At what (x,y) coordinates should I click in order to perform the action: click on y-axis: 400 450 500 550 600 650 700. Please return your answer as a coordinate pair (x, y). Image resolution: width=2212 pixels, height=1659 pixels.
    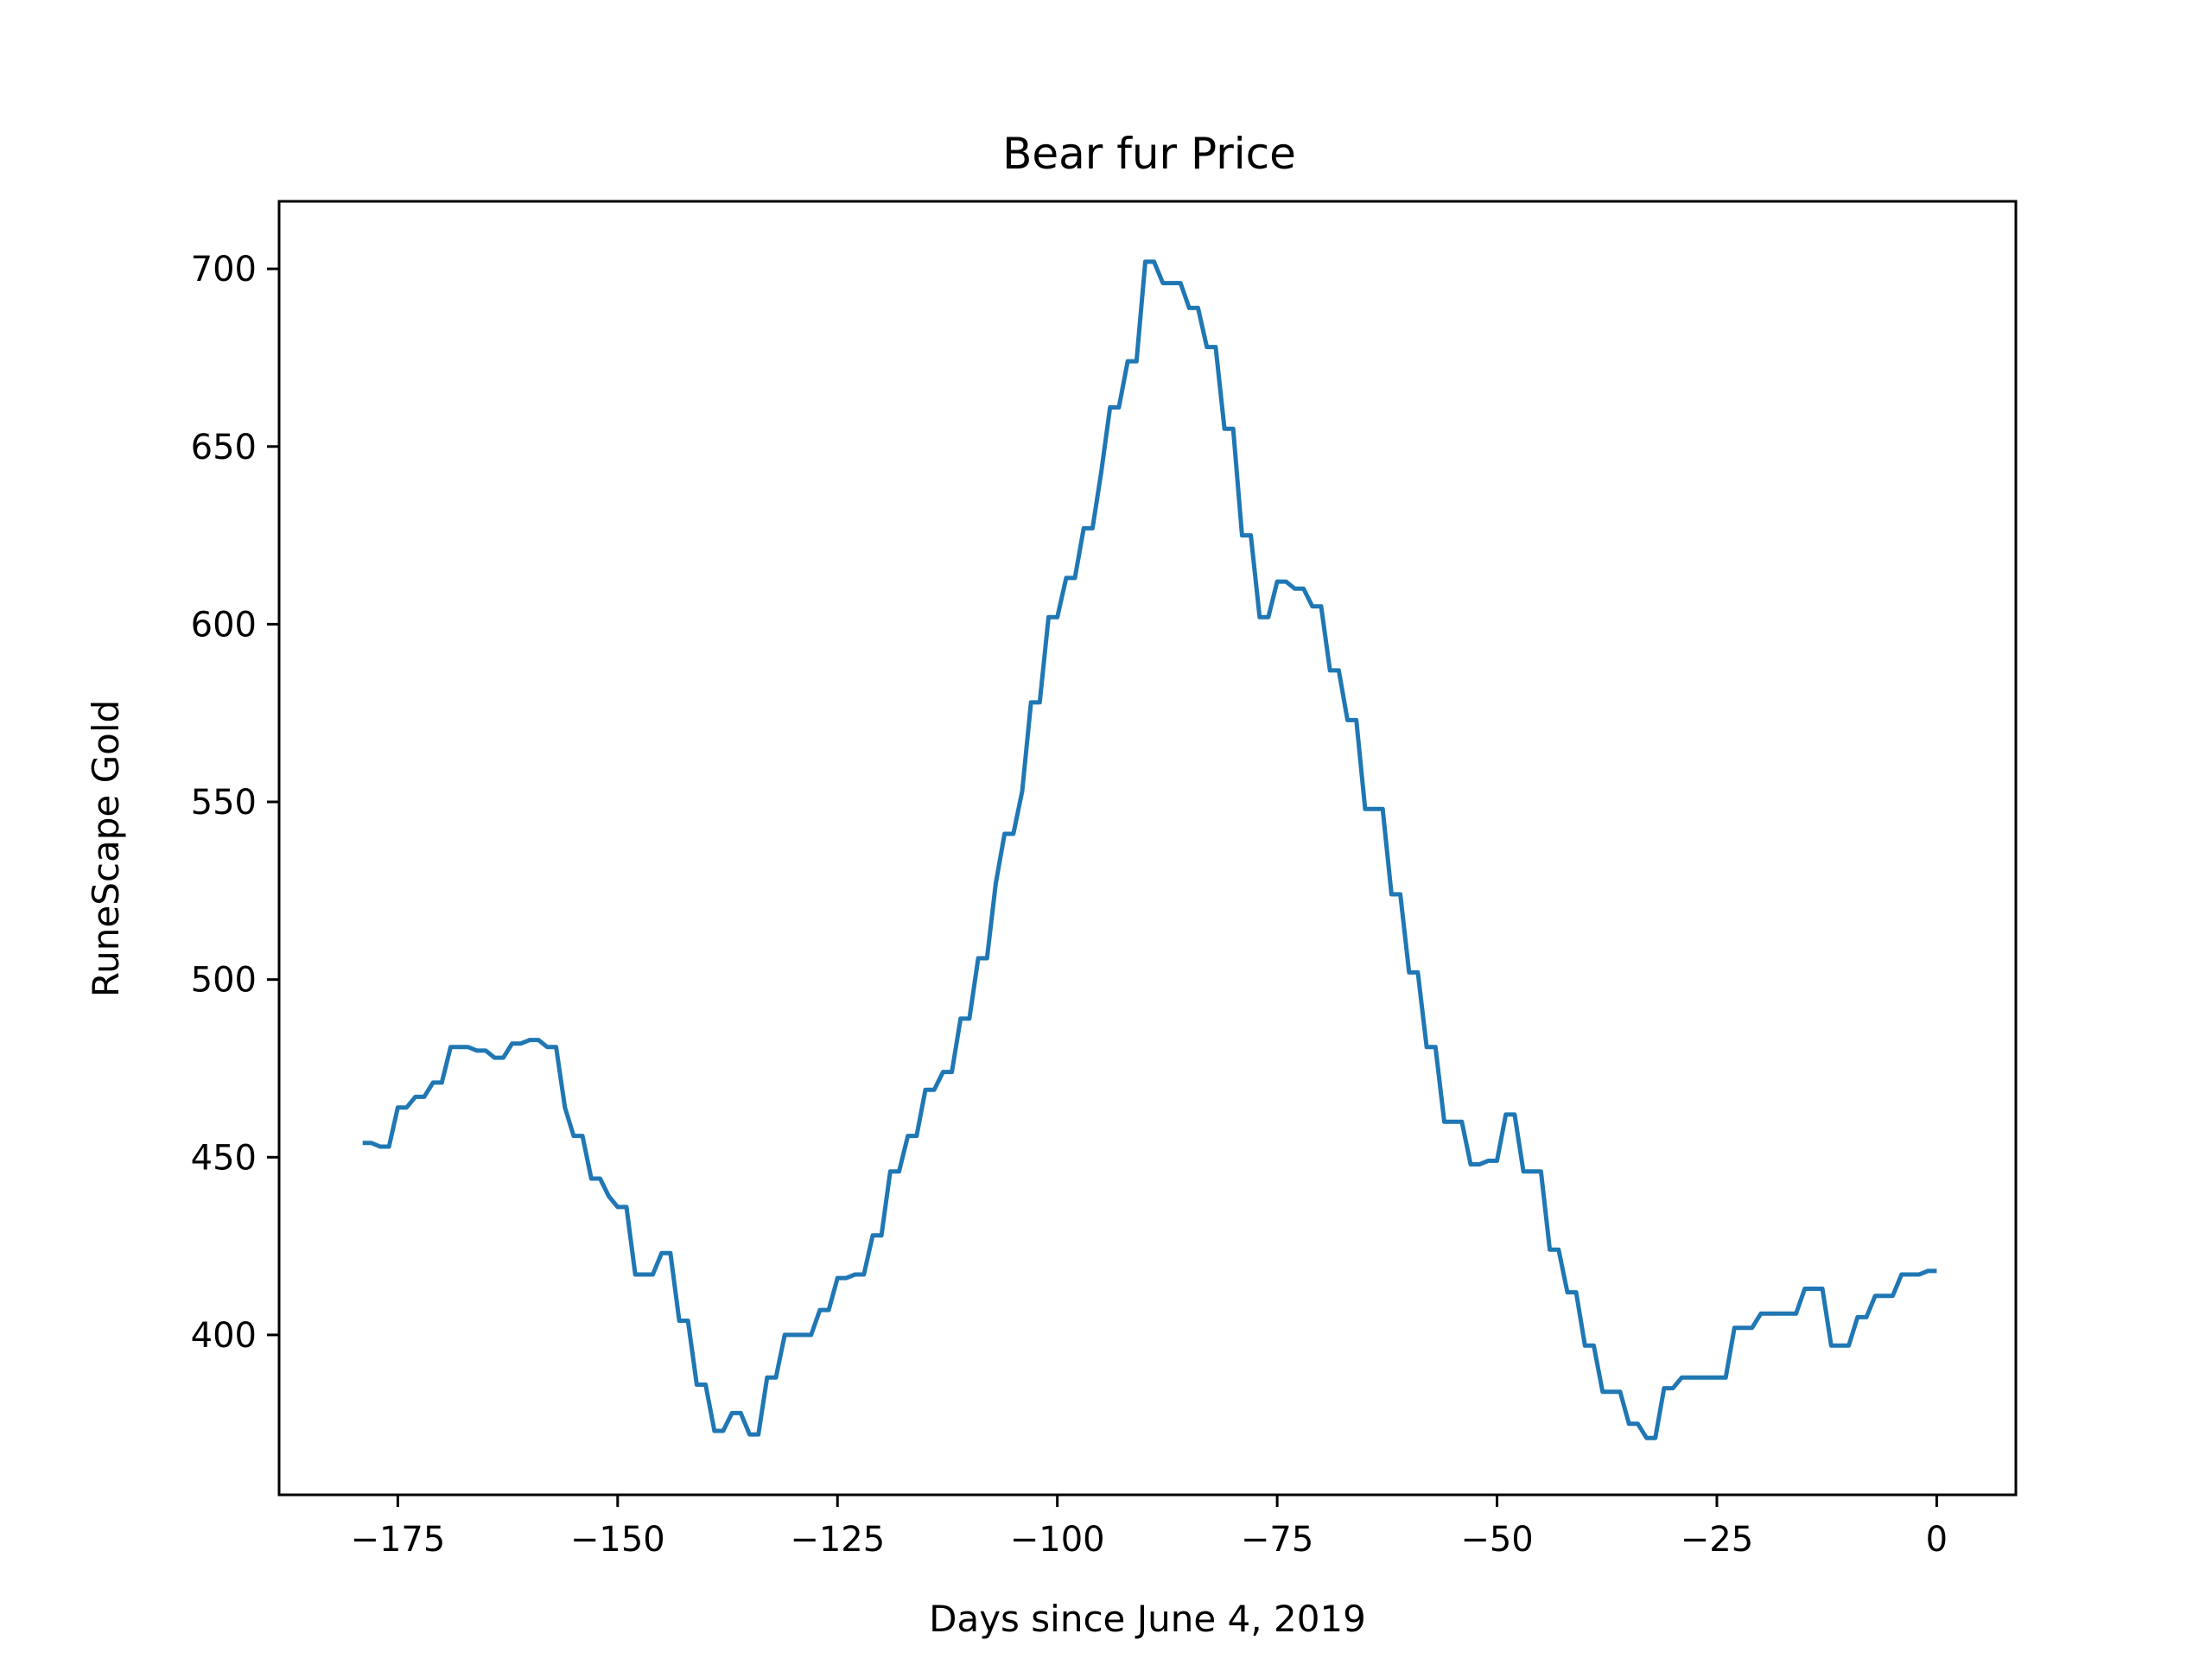
    Looking at the image, I should click on (235, 803).